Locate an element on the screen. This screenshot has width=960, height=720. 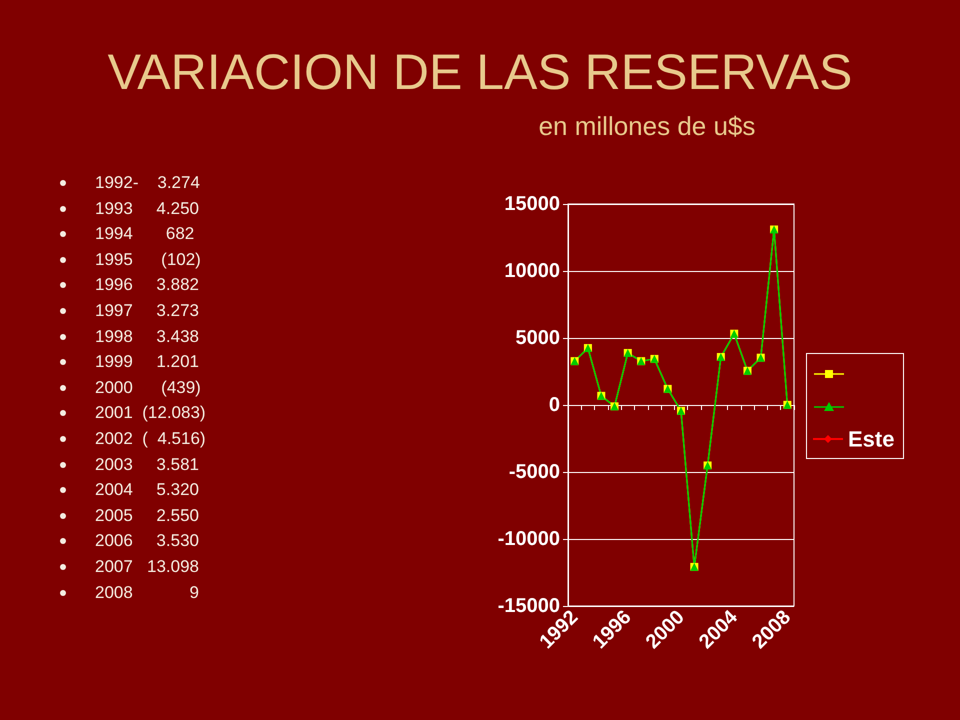
text: 1994 682 is located at coordinates (145, 234).